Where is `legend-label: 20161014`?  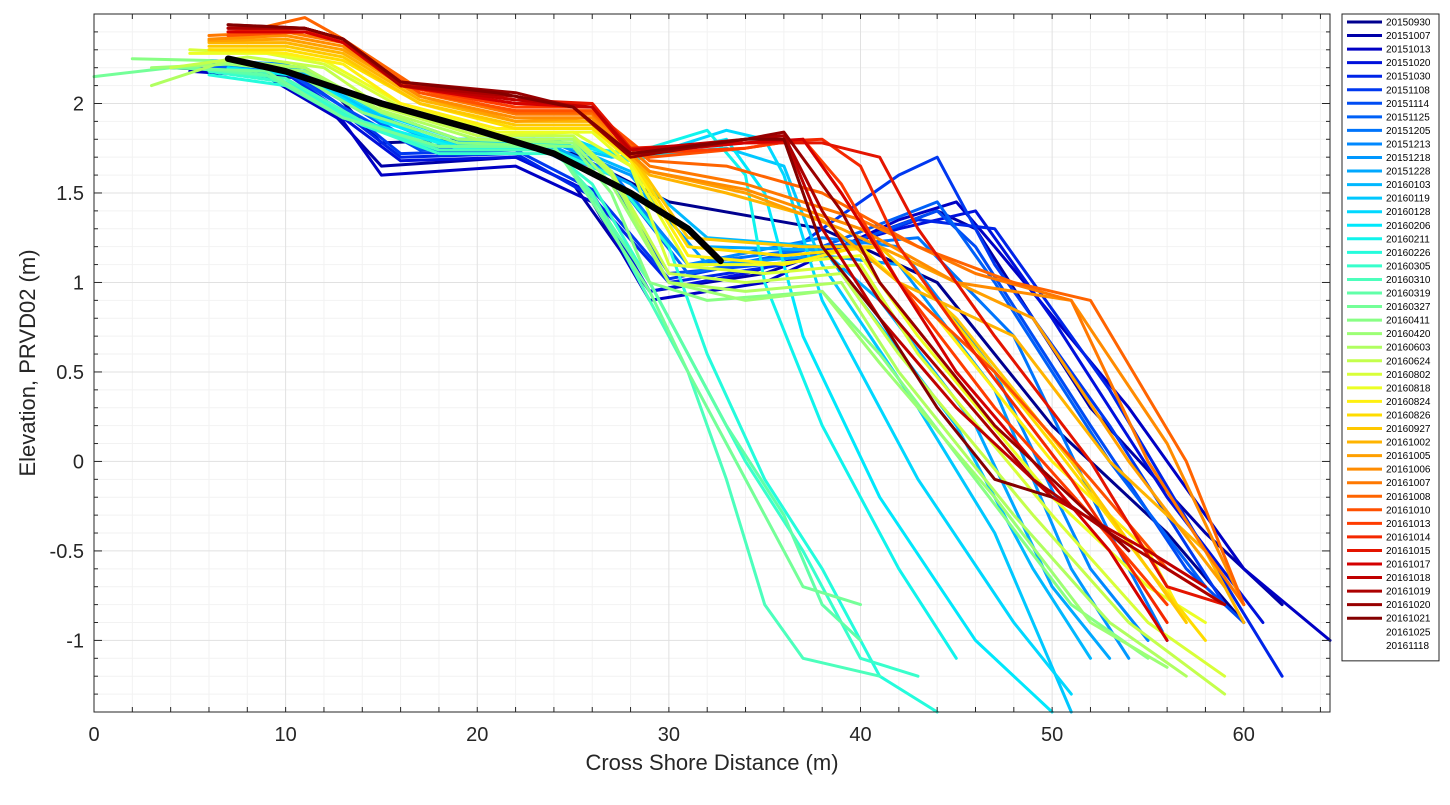
legend-label: 20161014 is located at coordinates (1408, 537).